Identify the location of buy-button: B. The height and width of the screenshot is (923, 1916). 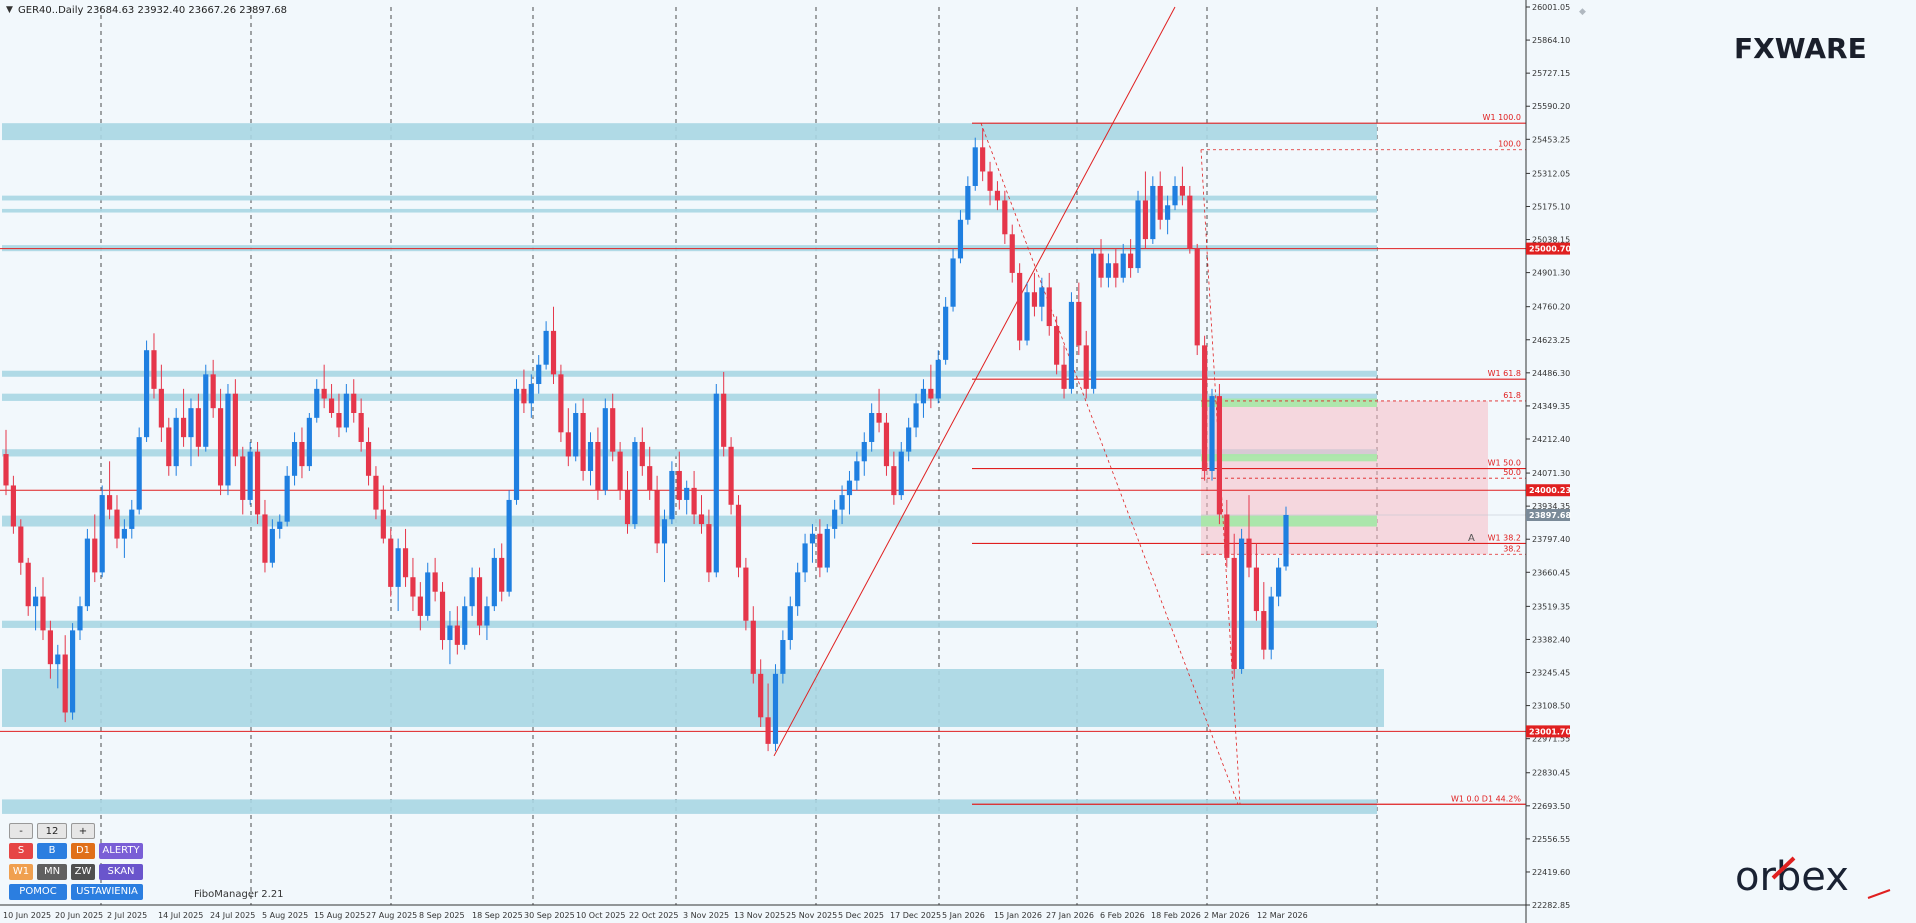
(52, 851).